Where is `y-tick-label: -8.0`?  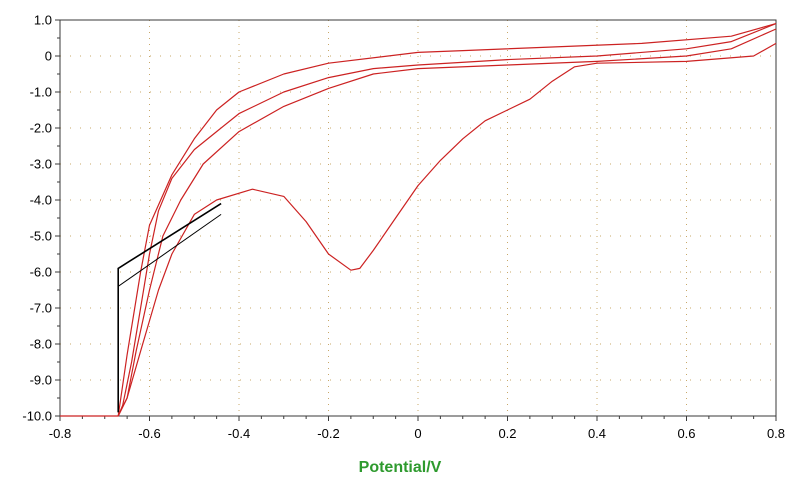
y-tick-label: -8.0 is located at coordinates (41, 344).